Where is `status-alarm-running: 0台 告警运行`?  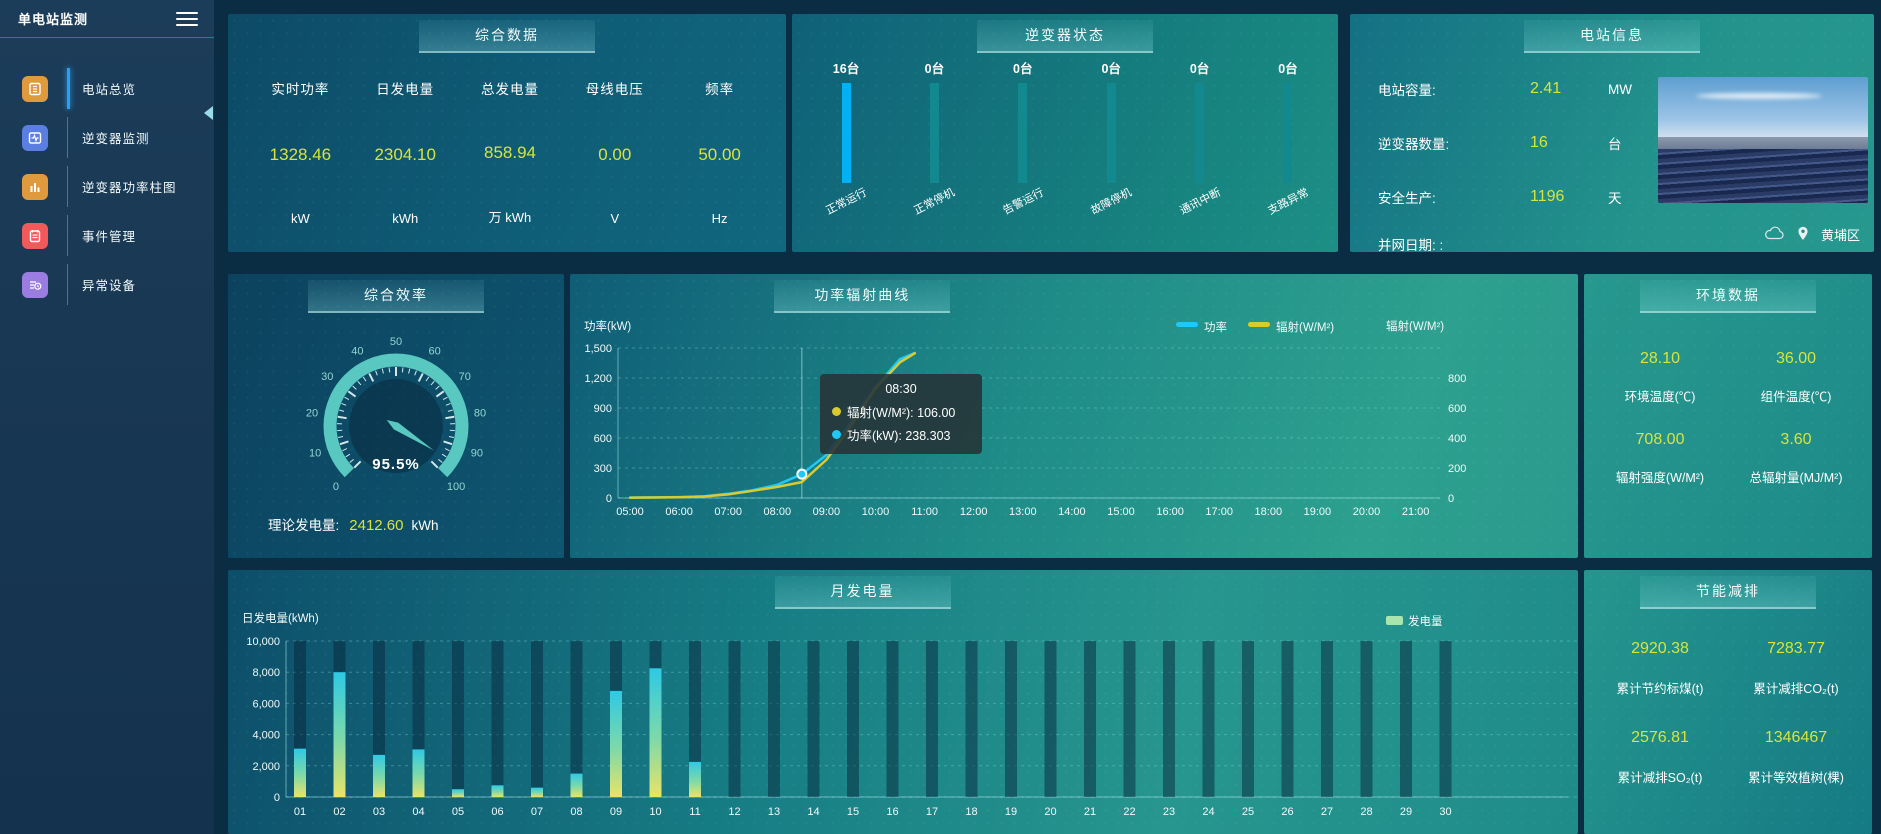 status-alarm-running: 0台 告警运行 is located at coordinates (1023, 140).